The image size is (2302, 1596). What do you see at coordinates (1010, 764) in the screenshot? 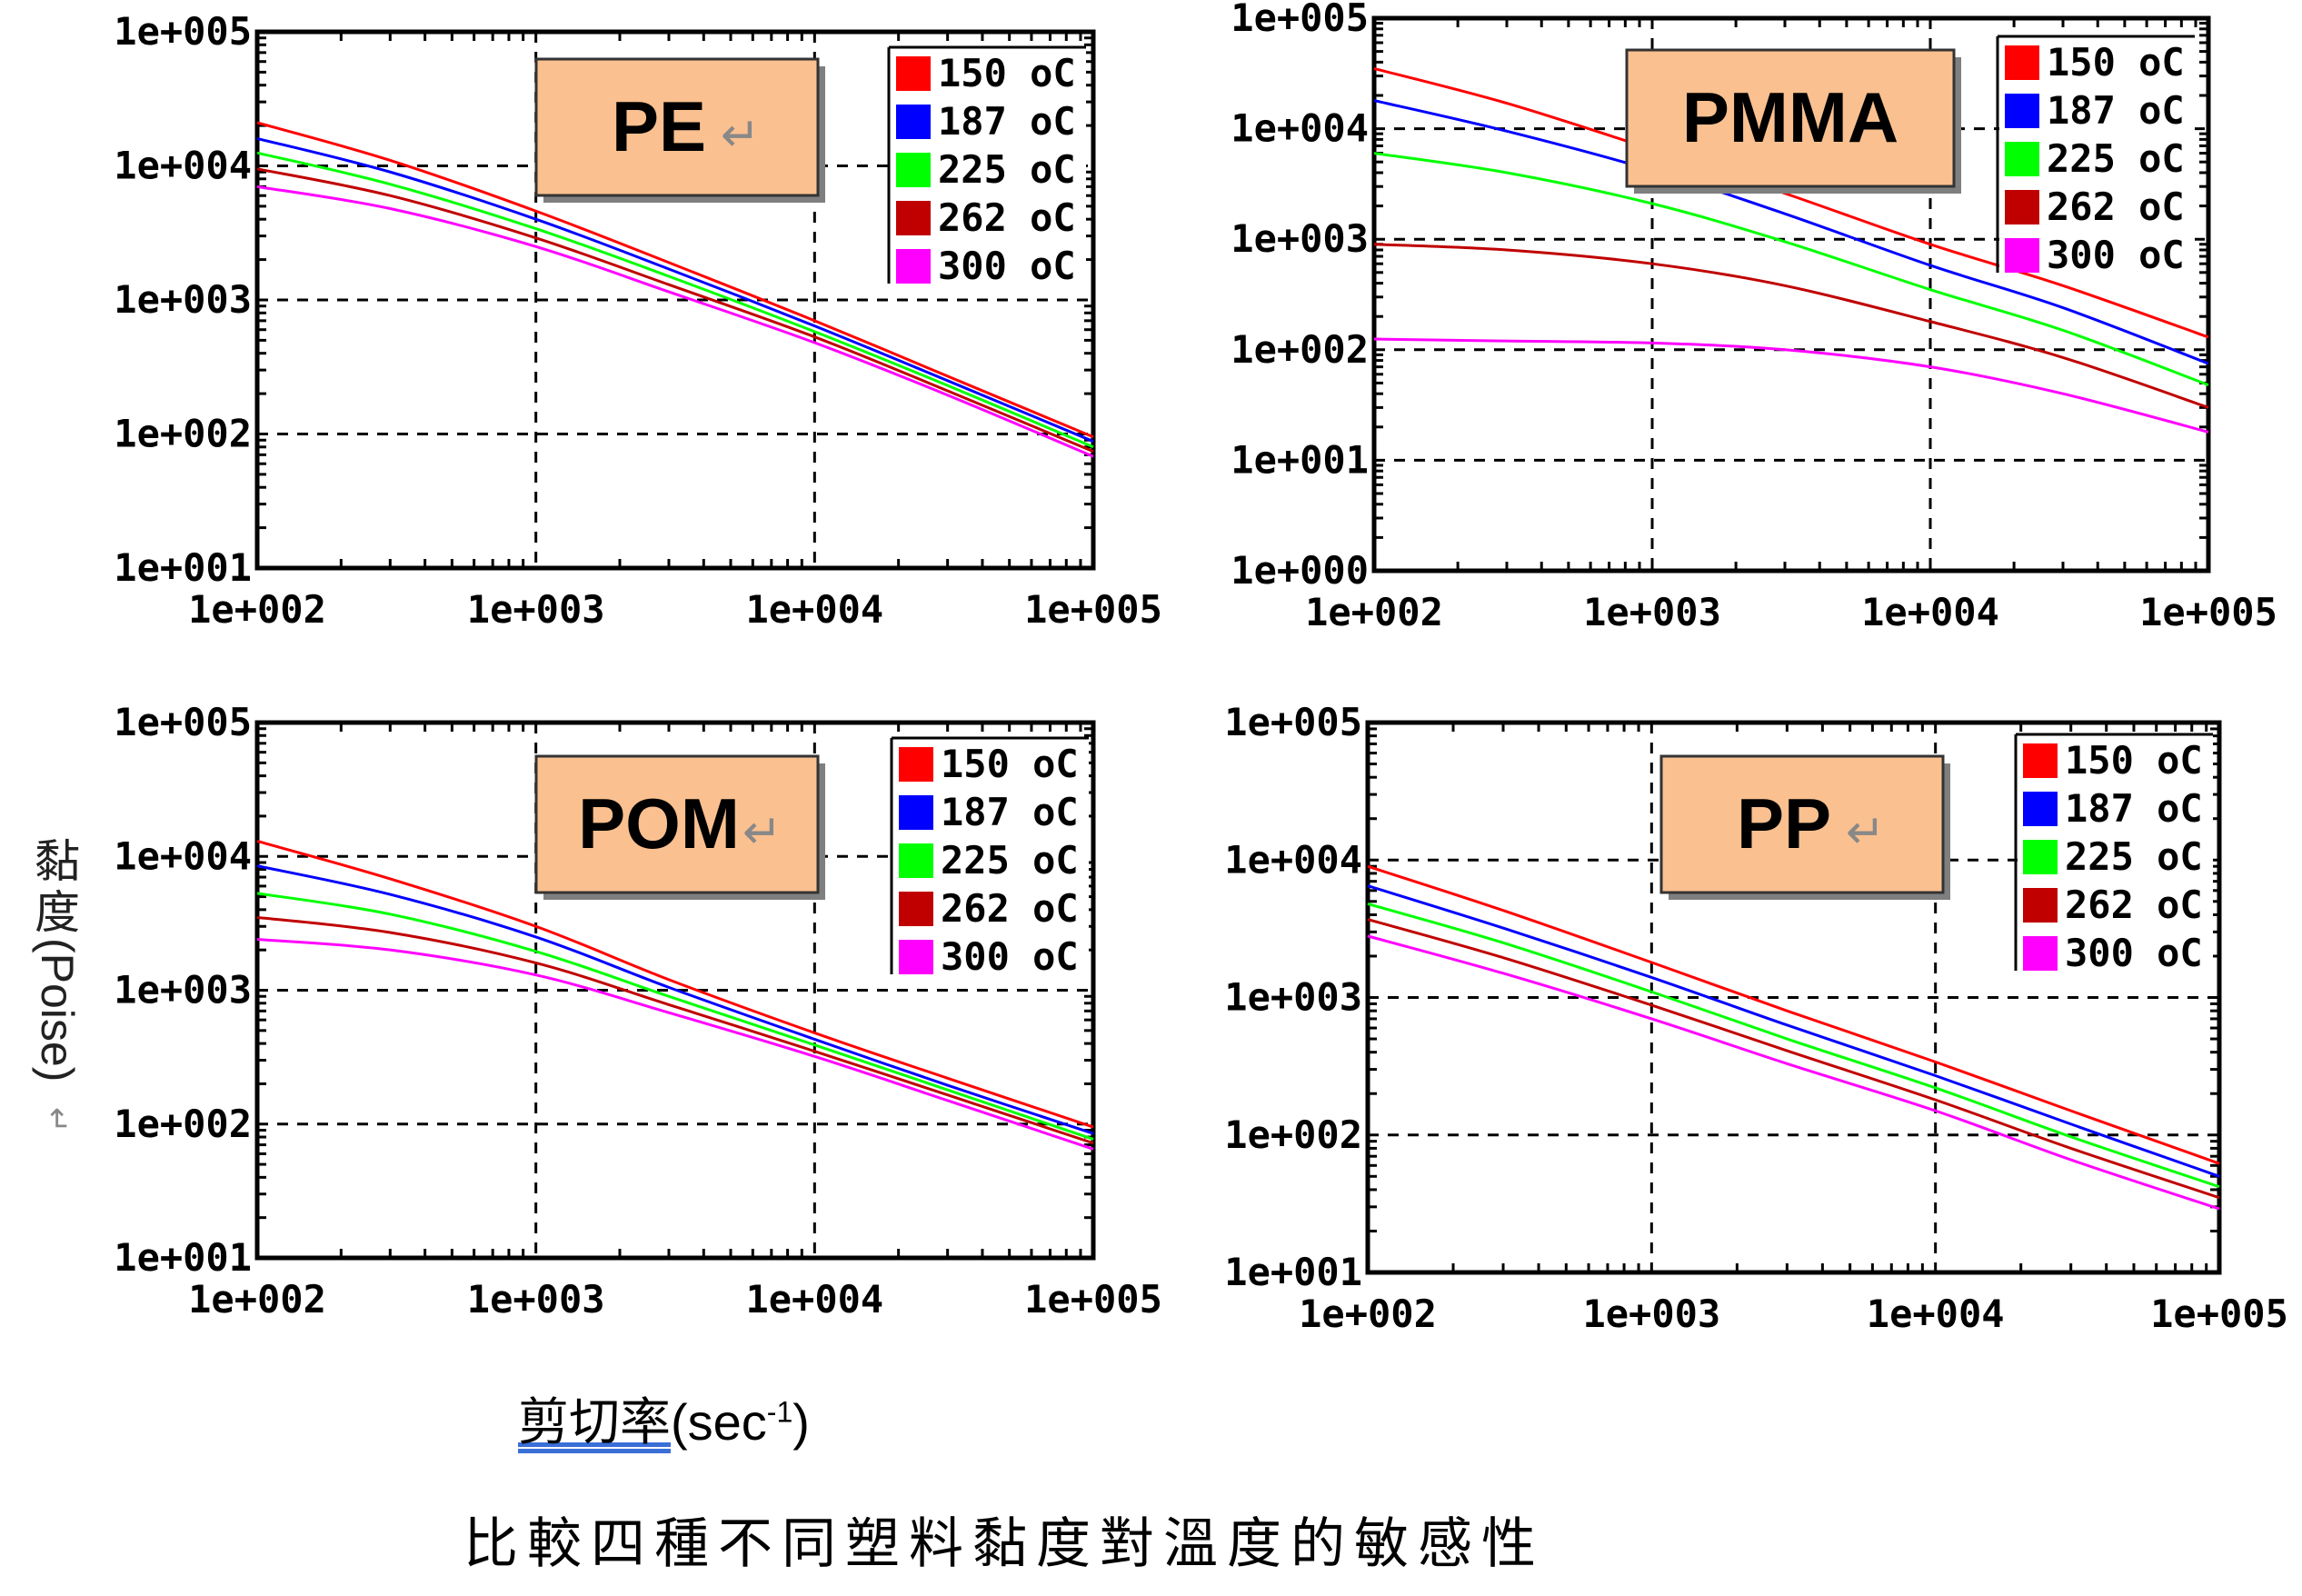
I see `panel-pom-legend-label: 150 oC` at bounding box center [1010, 764].